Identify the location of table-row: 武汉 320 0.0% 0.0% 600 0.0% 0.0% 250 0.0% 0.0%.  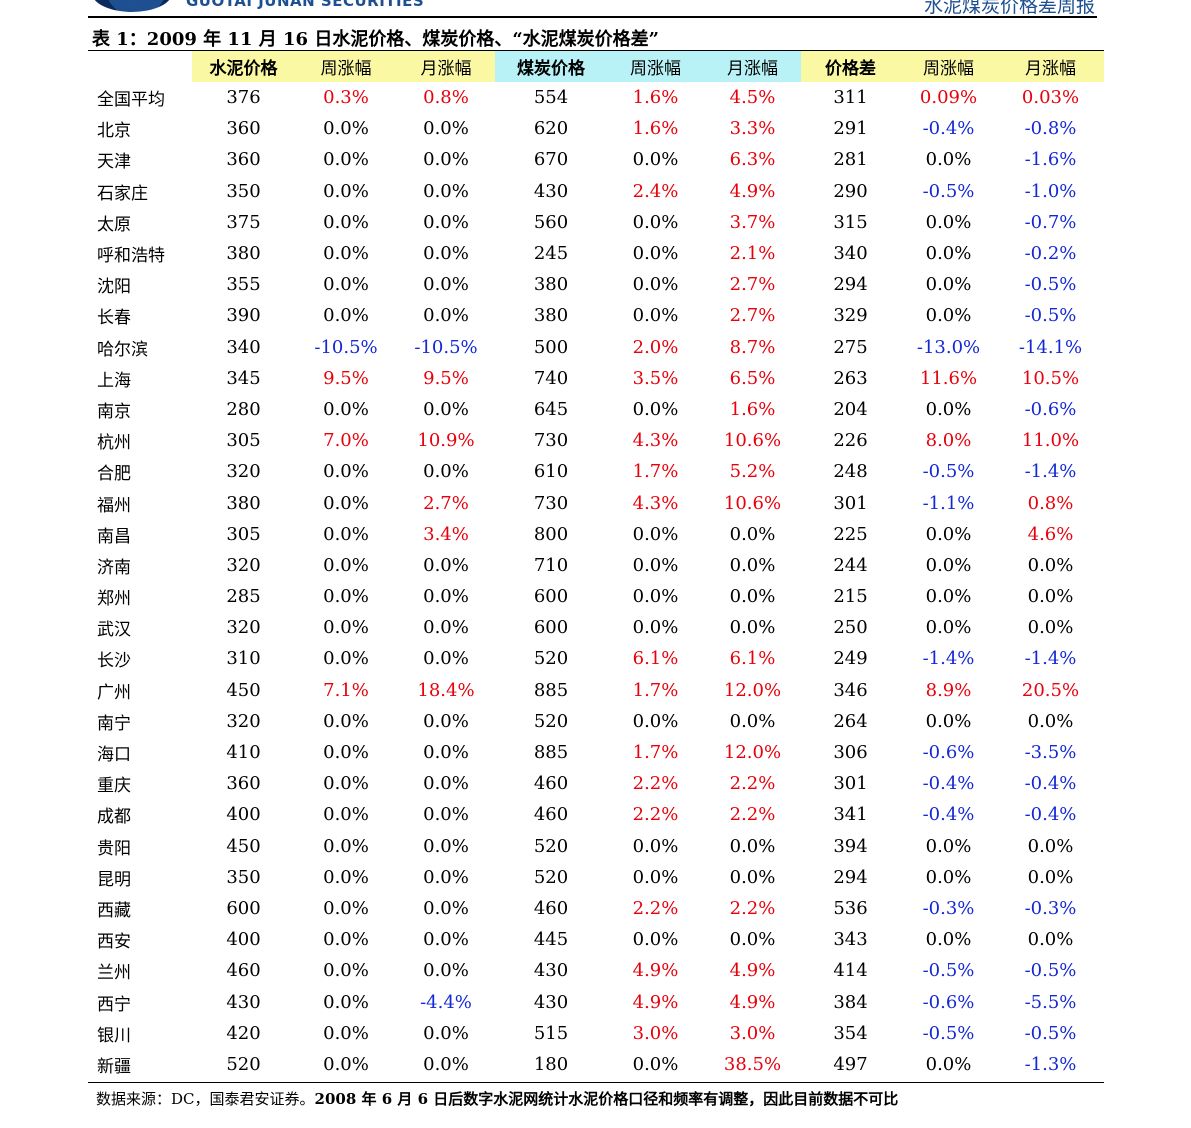
(596, 627).